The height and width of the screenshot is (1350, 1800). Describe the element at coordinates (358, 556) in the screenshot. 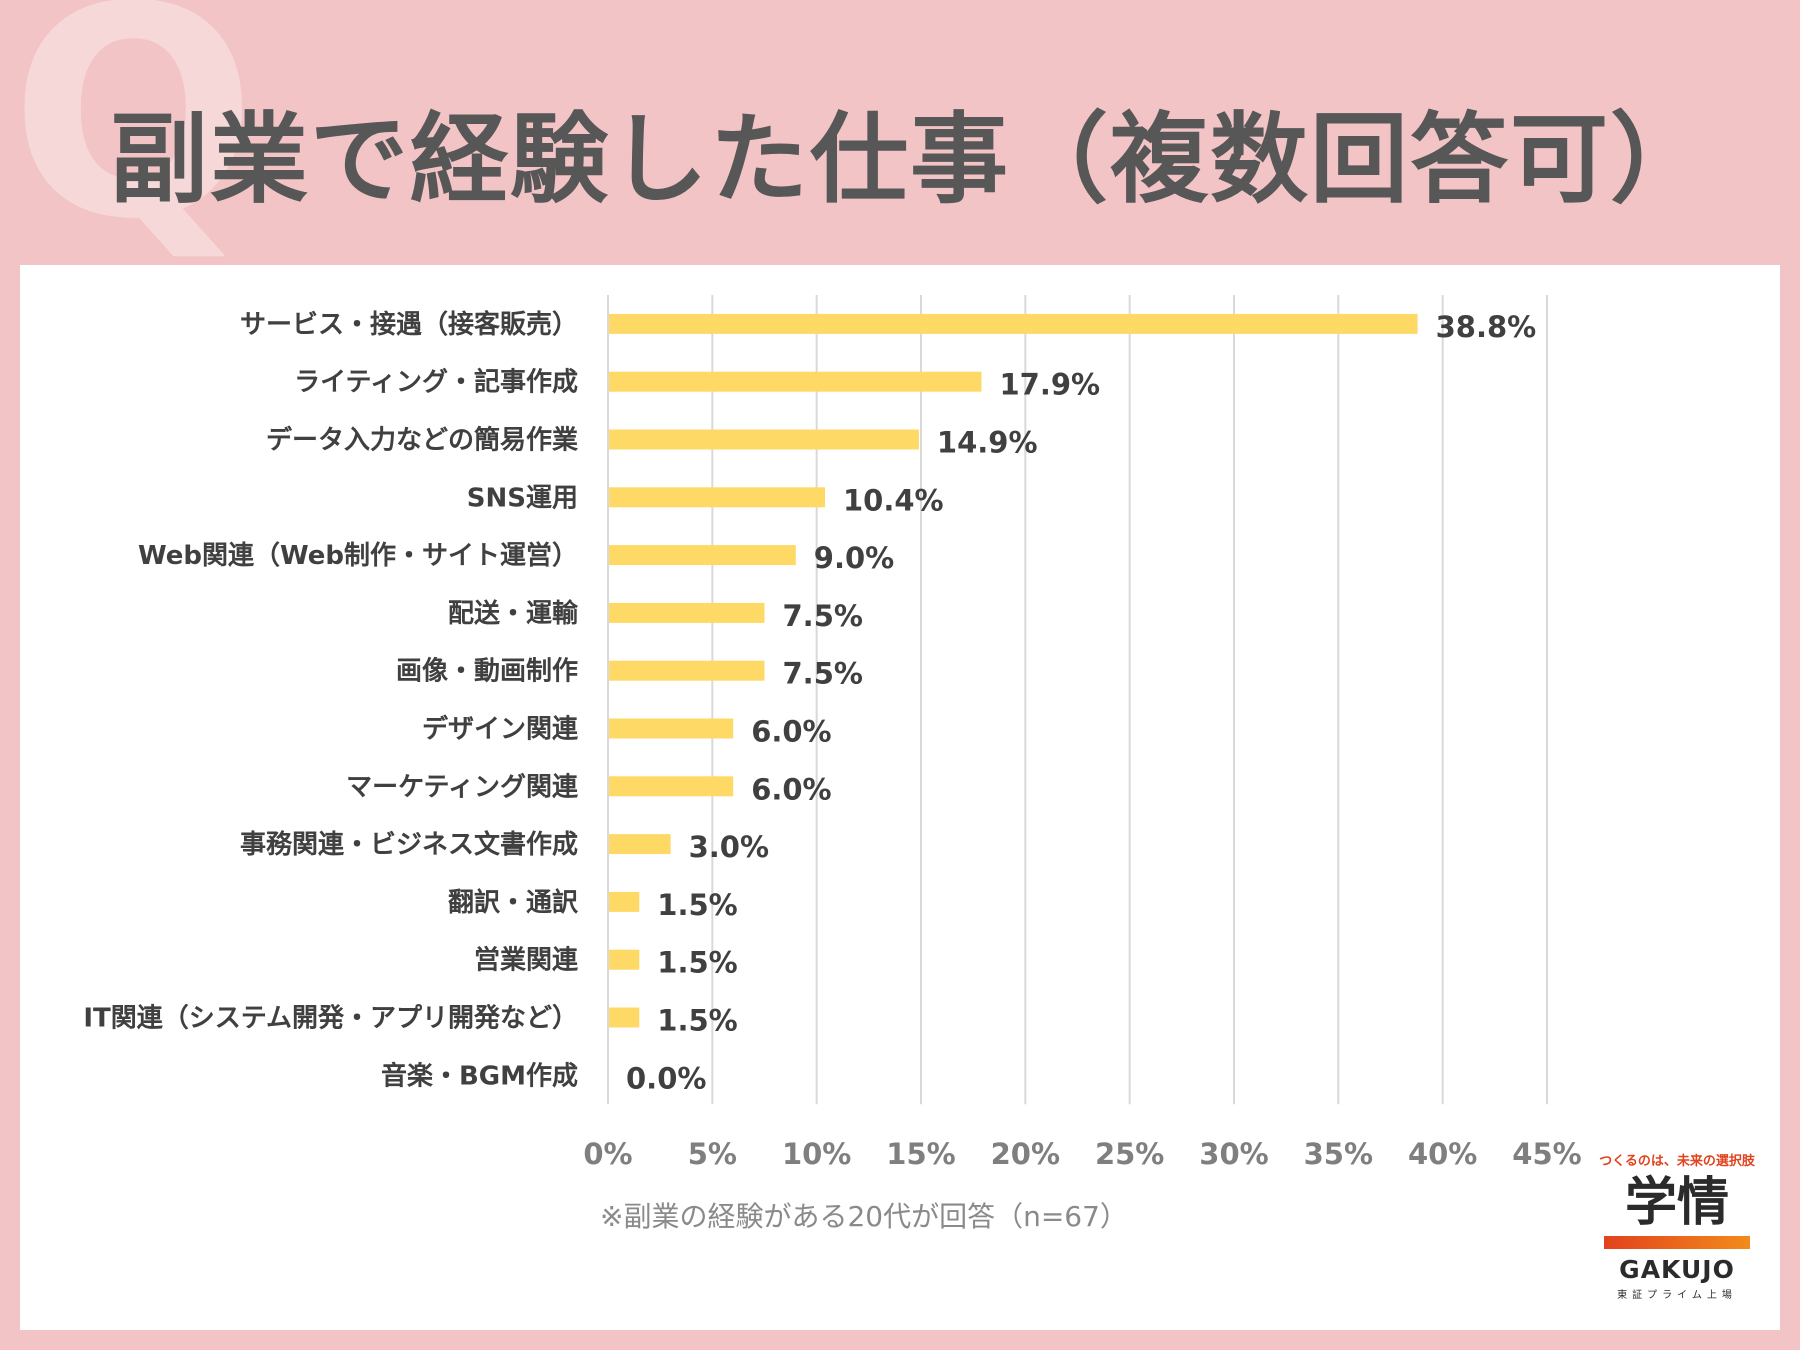

I see `category-label: Web関連（Web制作・サイト運営）` at that location.